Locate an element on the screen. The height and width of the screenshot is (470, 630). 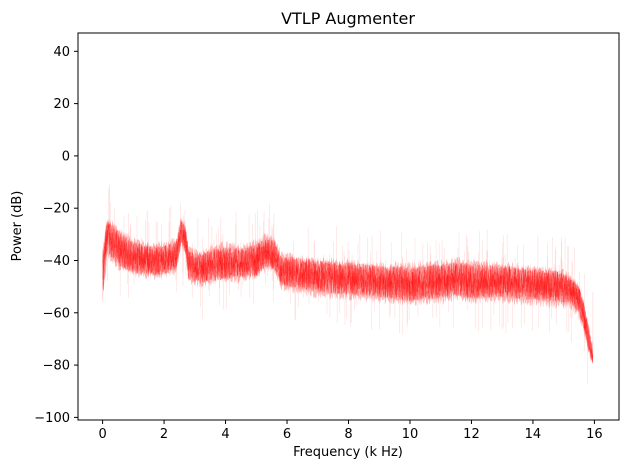
x-tick-label: 2 is located at coordinates (164, 434).